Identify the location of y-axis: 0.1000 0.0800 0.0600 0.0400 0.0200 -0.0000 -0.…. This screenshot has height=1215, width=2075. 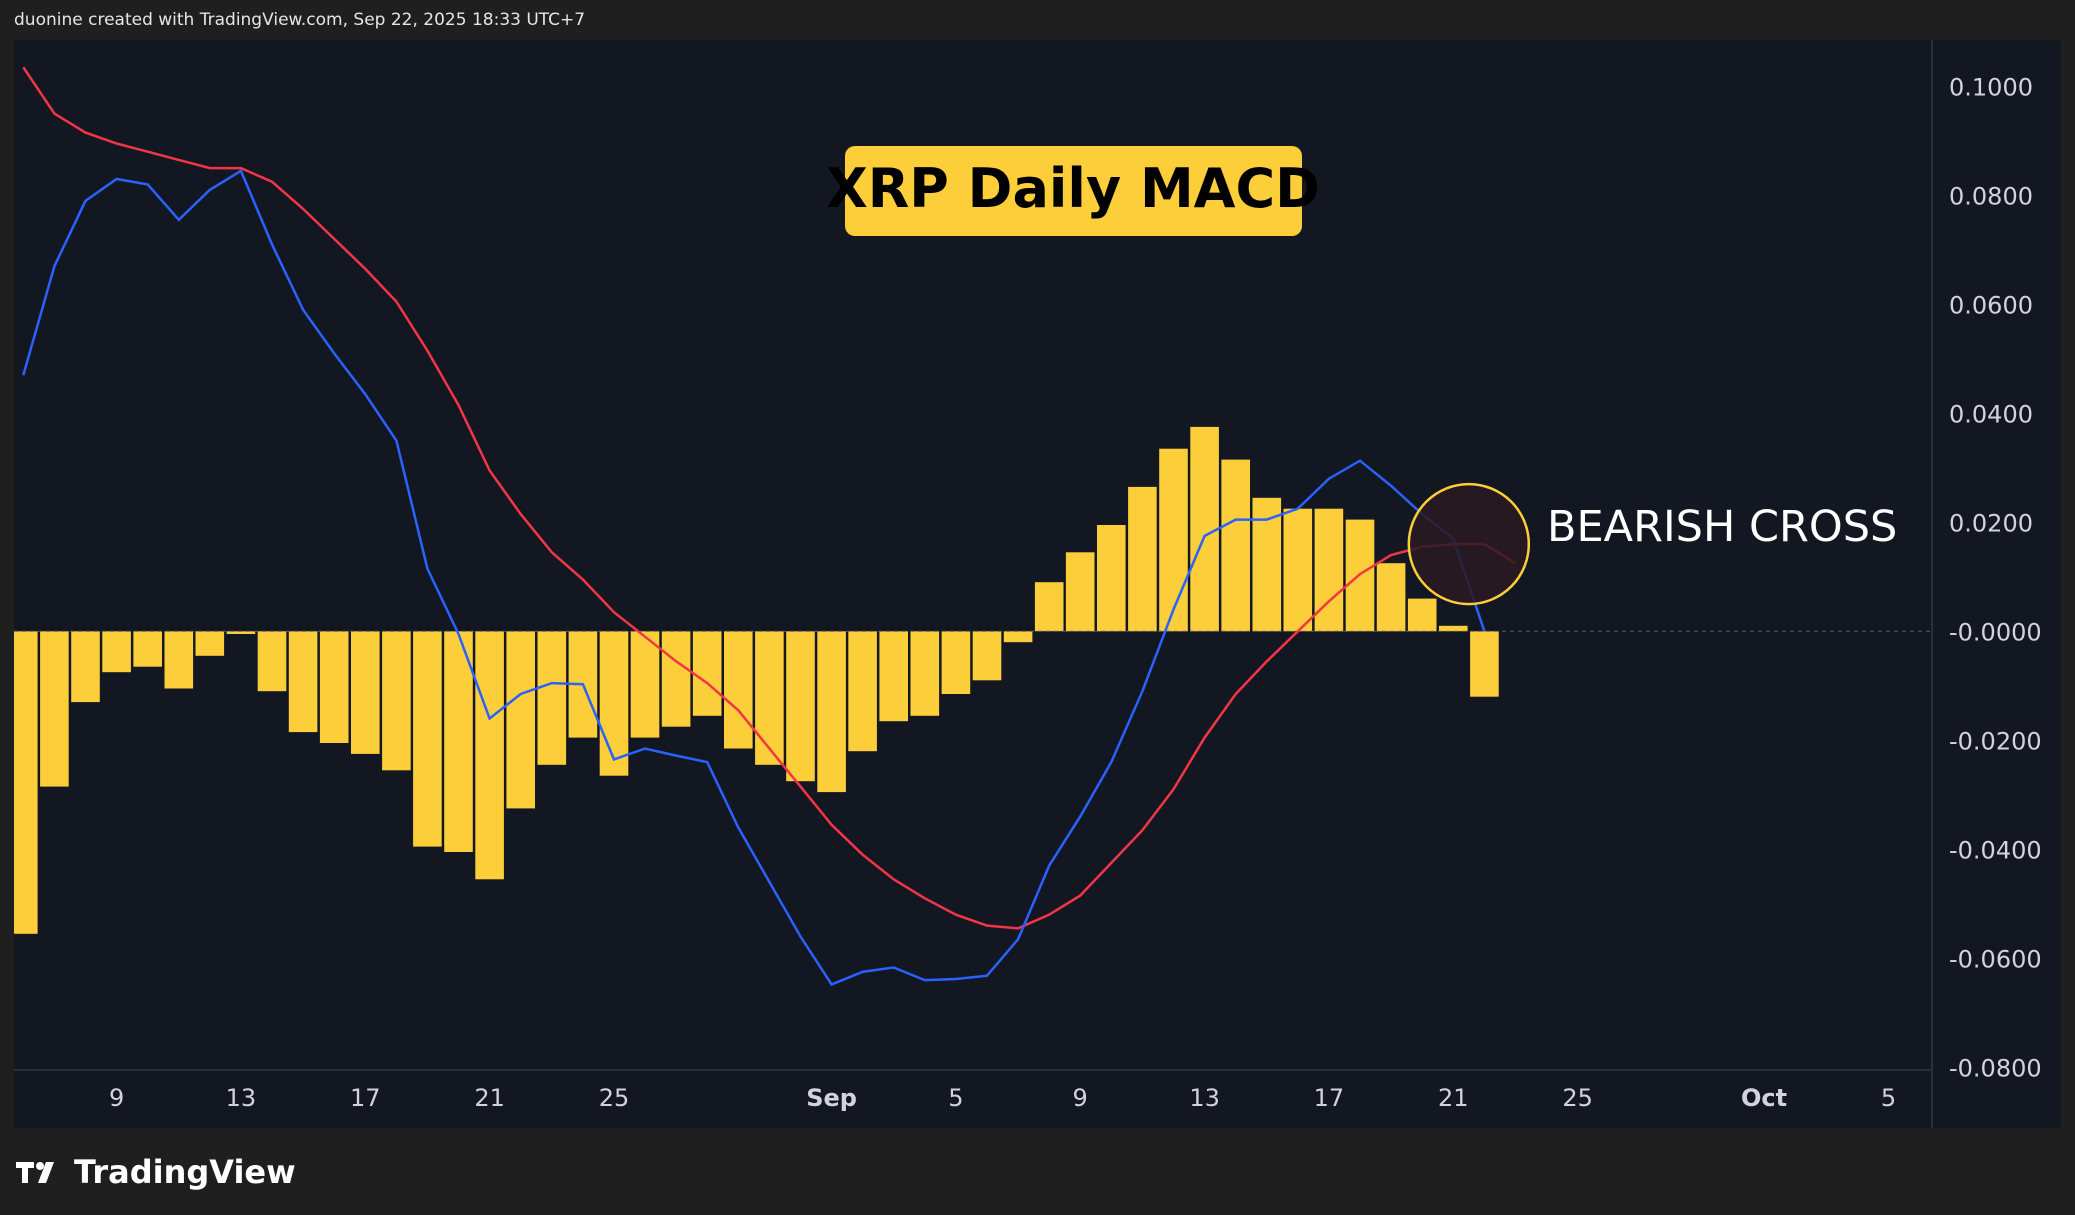
(1995, 577).